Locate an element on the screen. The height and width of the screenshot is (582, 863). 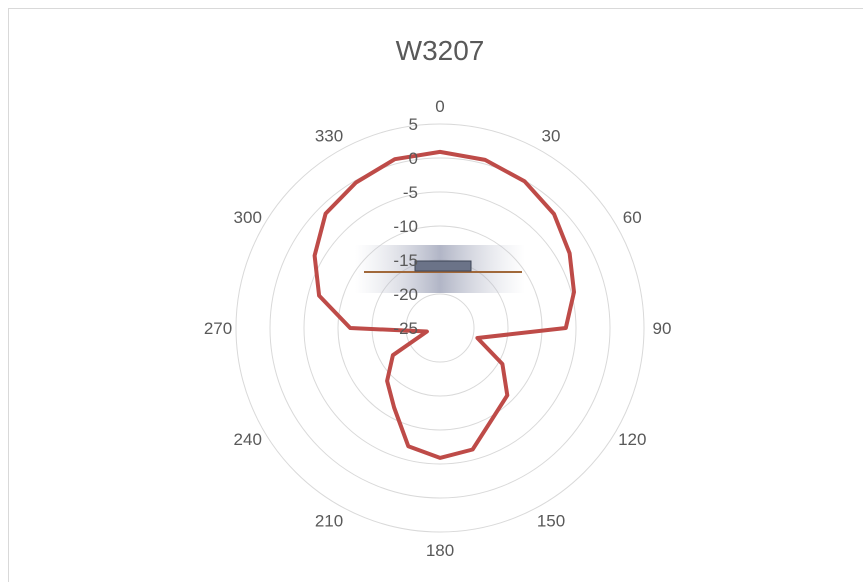
radial-tick-label: -15 is located at coordinates (405, 260).